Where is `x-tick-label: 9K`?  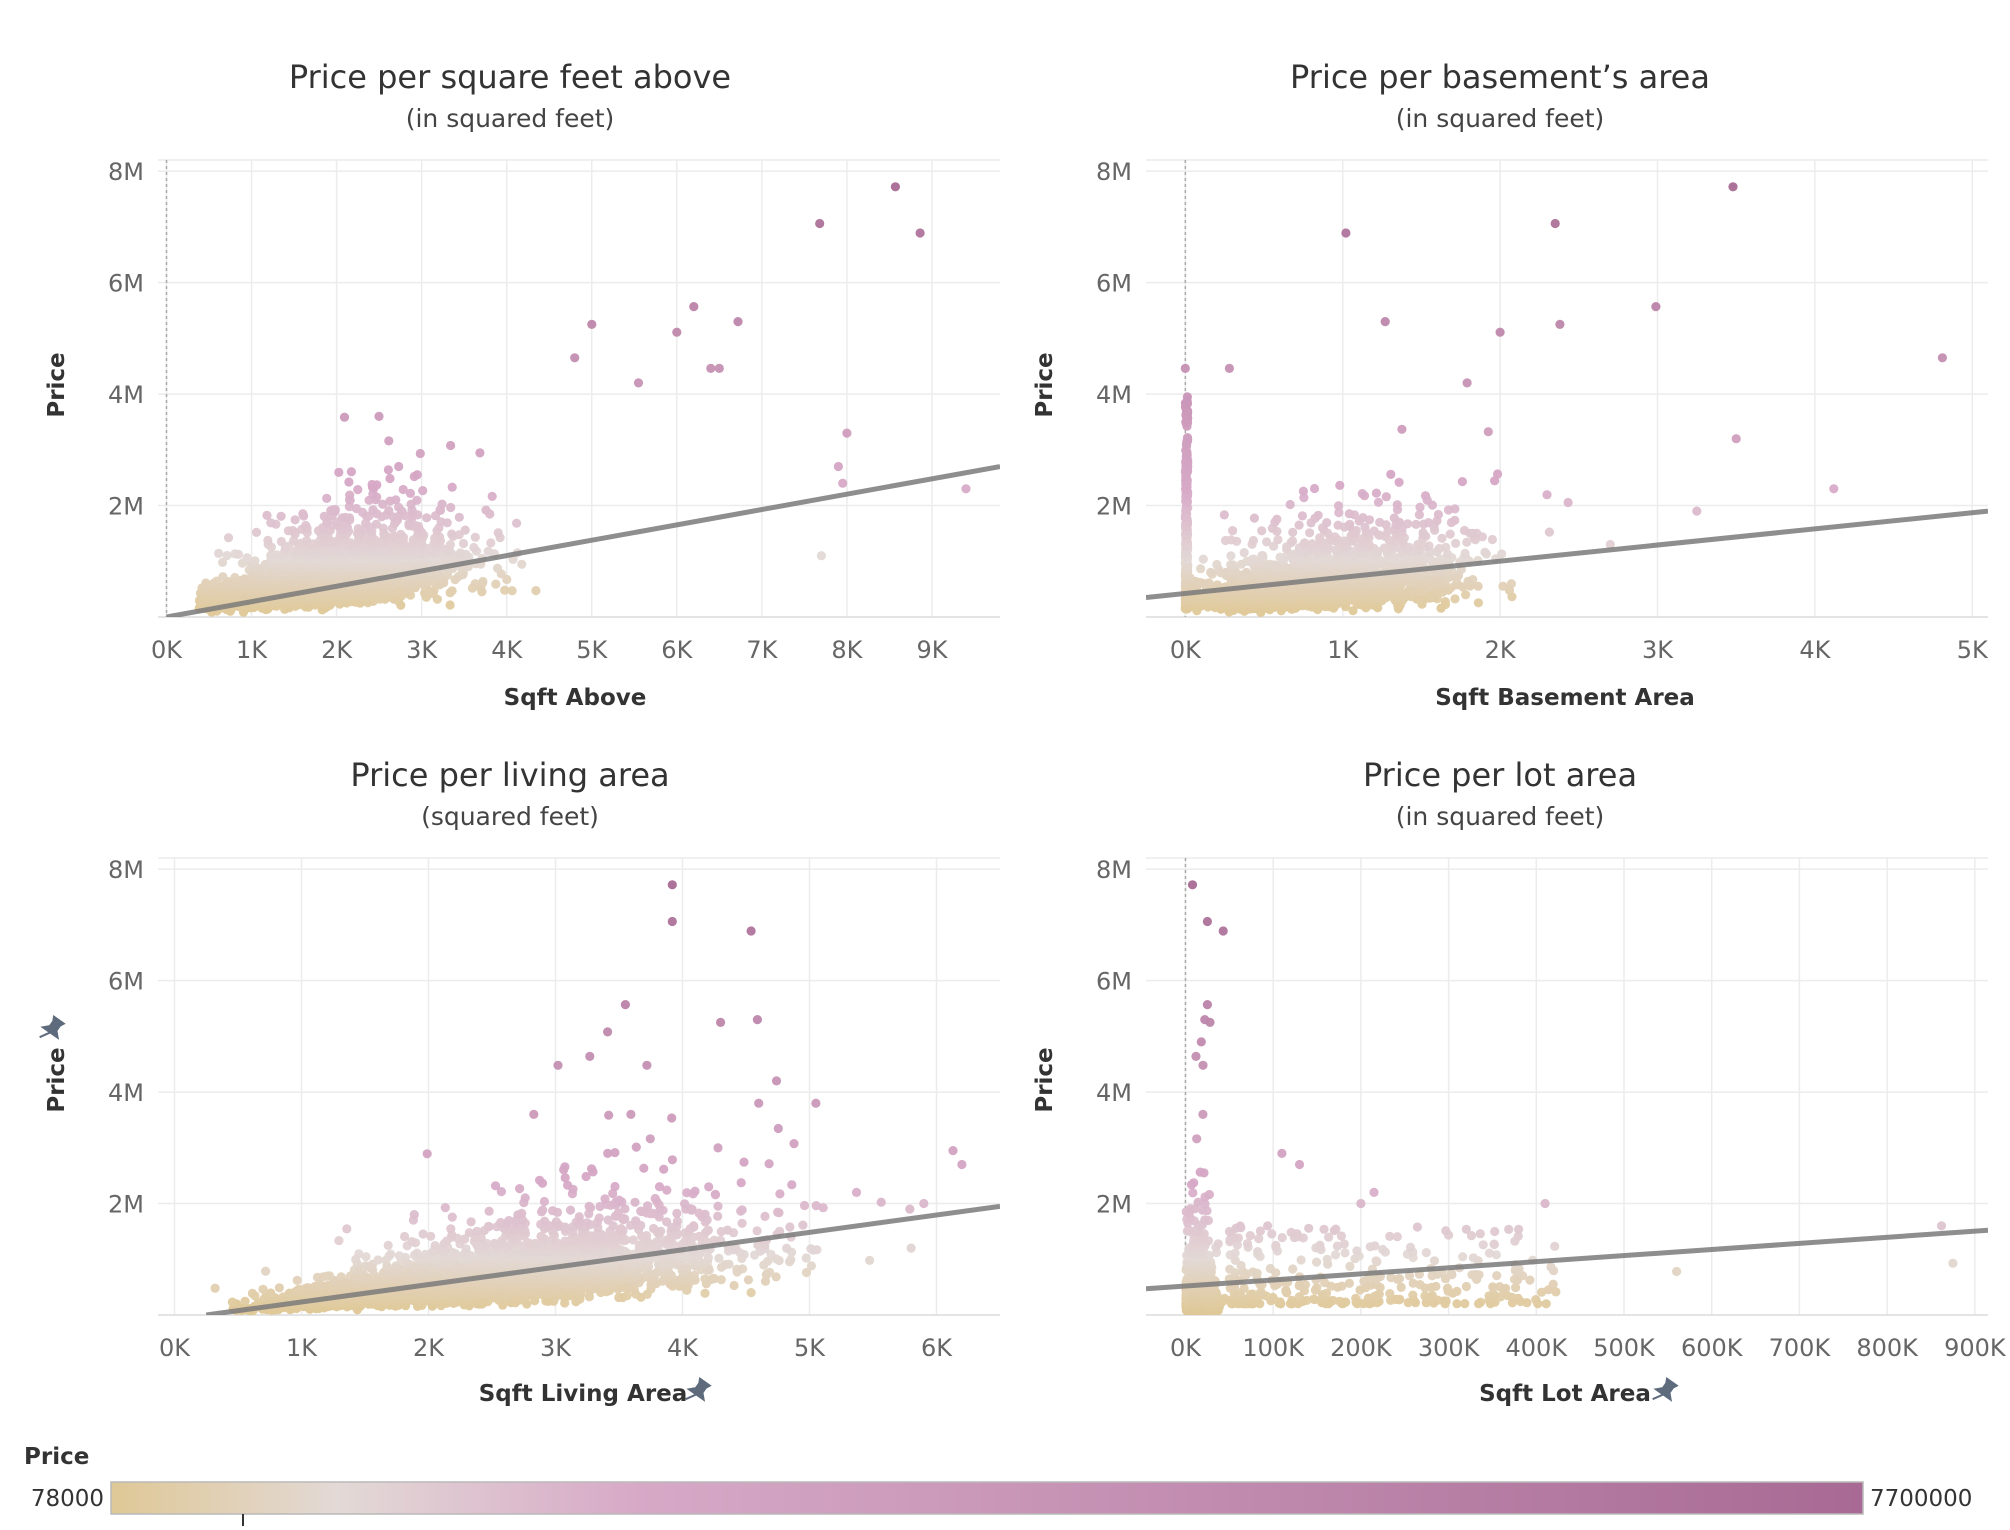
x-tick-label: 9K is located at coordinates (932, 650).